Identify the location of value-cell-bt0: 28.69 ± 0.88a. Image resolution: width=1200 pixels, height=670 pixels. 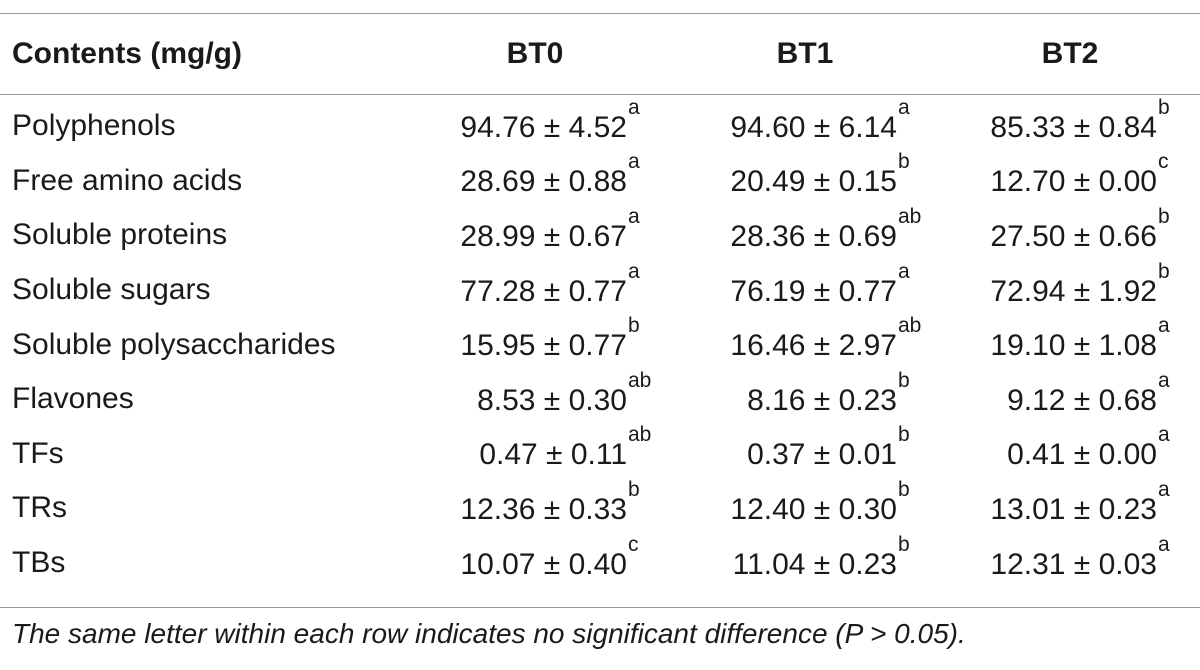
(535, 179).